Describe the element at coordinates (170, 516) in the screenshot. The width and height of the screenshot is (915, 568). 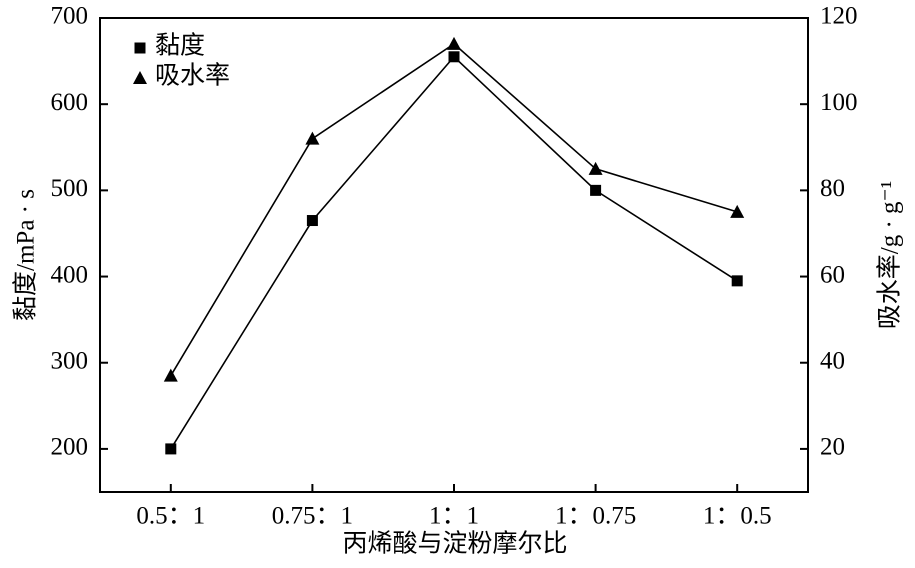
I see `x-tick-label: 0.5：1` at that location.